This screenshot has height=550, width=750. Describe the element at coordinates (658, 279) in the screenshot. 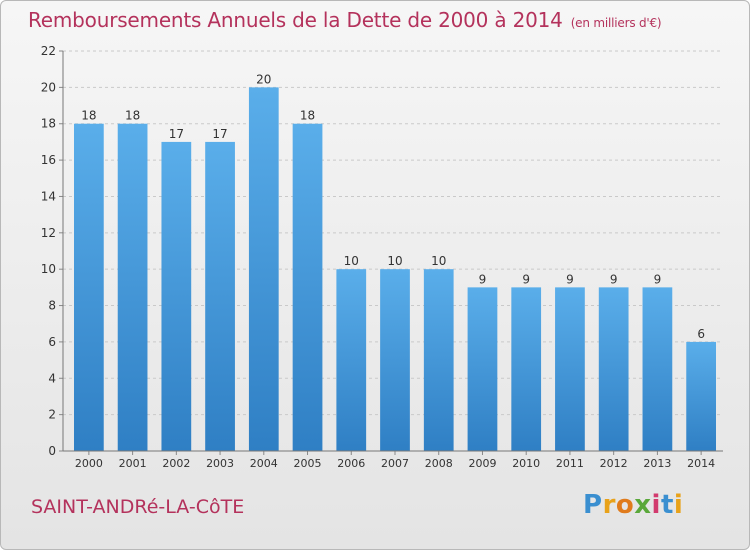

I see `data-label-2013: 9` at that location.